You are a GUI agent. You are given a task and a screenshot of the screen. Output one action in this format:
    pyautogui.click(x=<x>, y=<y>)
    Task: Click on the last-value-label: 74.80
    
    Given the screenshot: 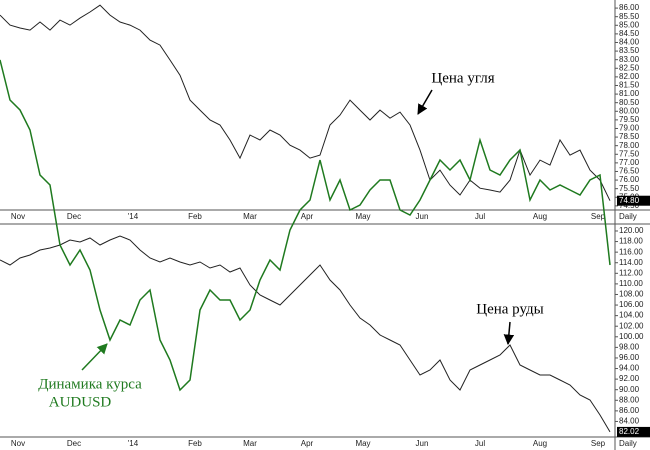 What is the action you would take?
    pyautogui.click(x=629, y=200)
    